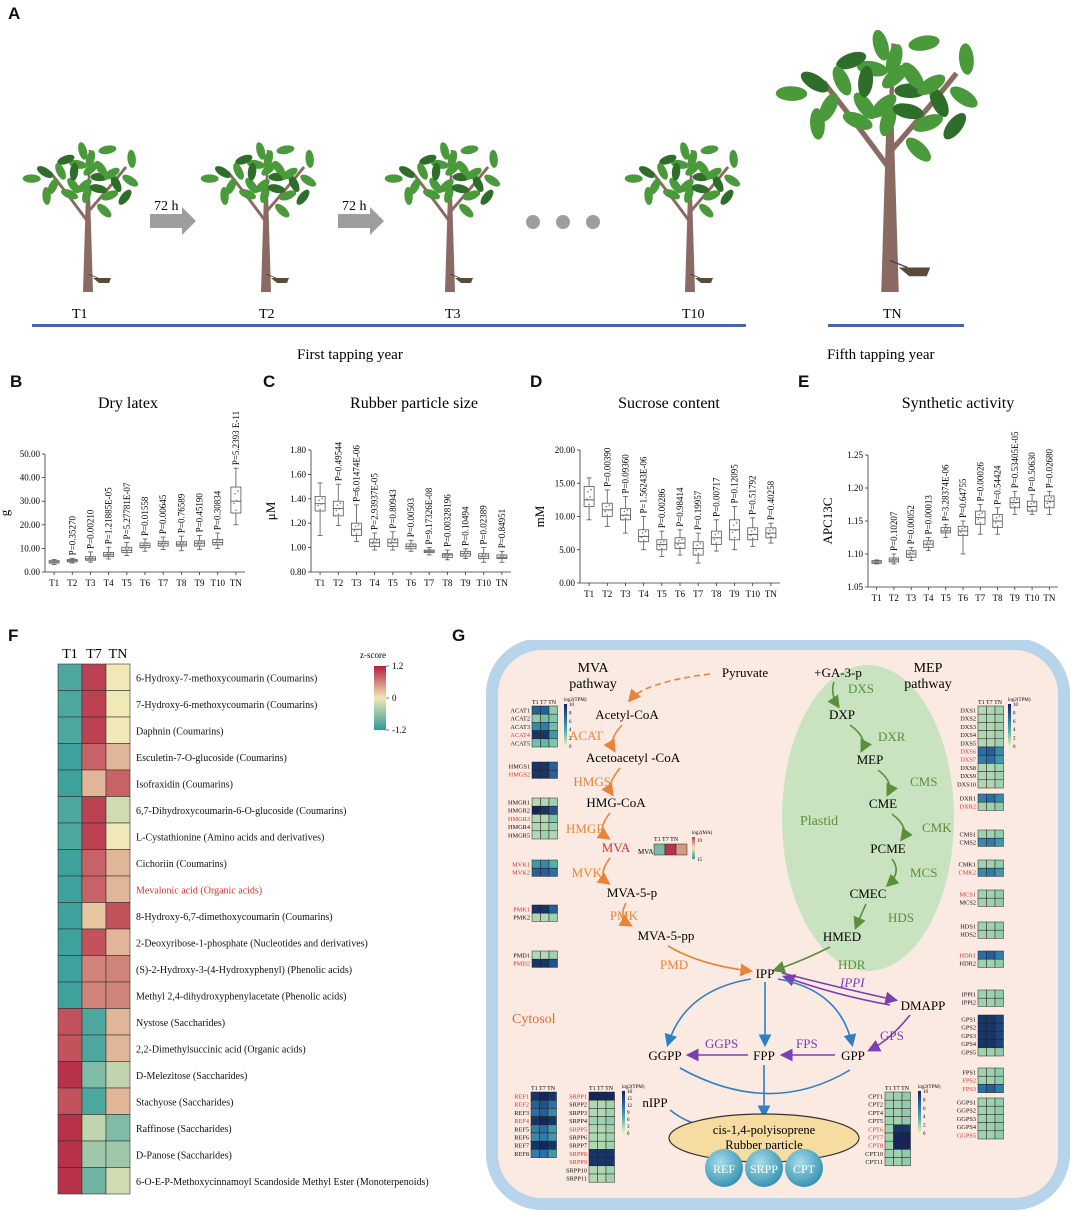 The width and height of the screenshot is (1071, 1212). What do you see at coordinates (1049, 468) in the screenshot?
I see `p-value-label: P=0.02680` at bounding box center [1049, 468].